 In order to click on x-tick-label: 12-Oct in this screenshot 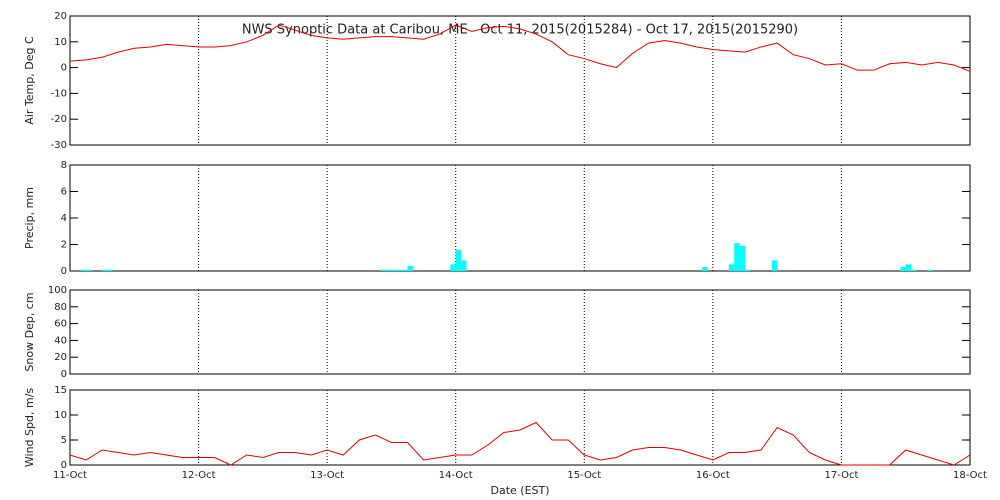, I will do `click(199, 475)`.